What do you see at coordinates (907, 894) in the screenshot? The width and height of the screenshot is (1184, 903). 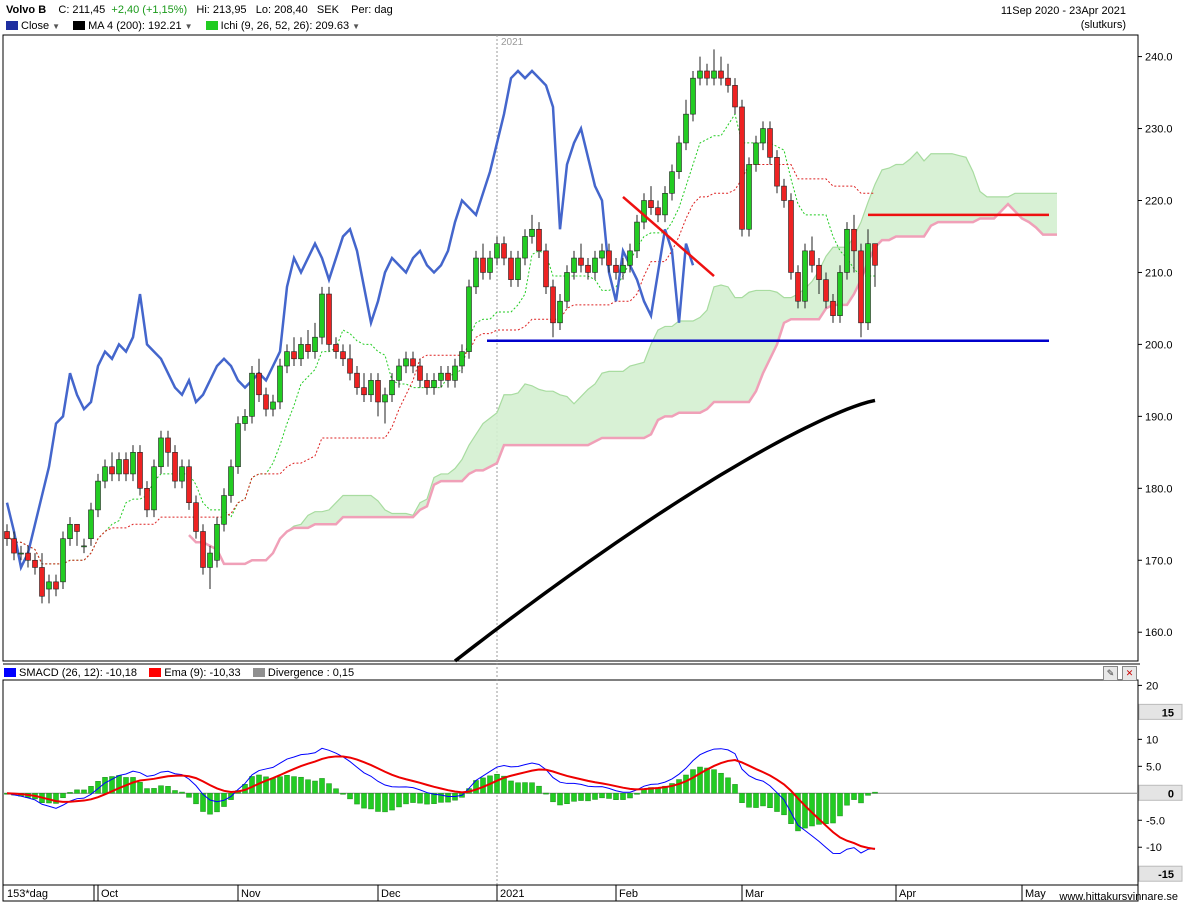 I see `x-axis-month-label: Apr` at bounding box center [907, 894].